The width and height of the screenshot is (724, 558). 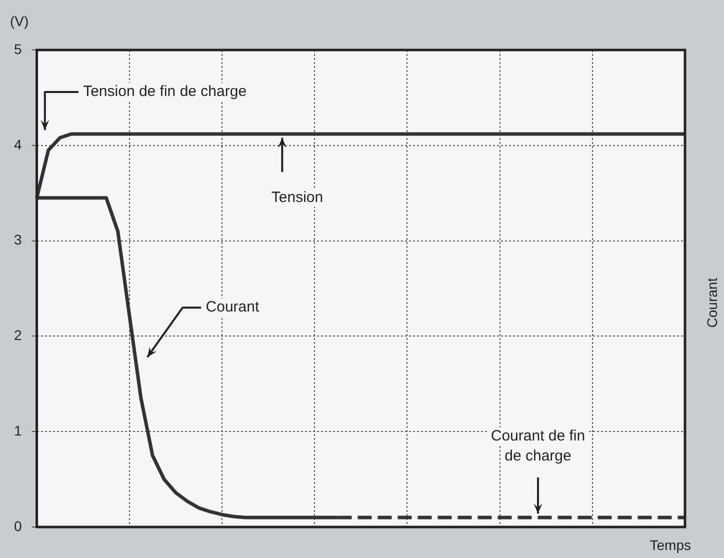 What do you see at coordinates (18, 526) in the screenshot?
I see `y-tick-label: 0` at bounding box center [18, 526].